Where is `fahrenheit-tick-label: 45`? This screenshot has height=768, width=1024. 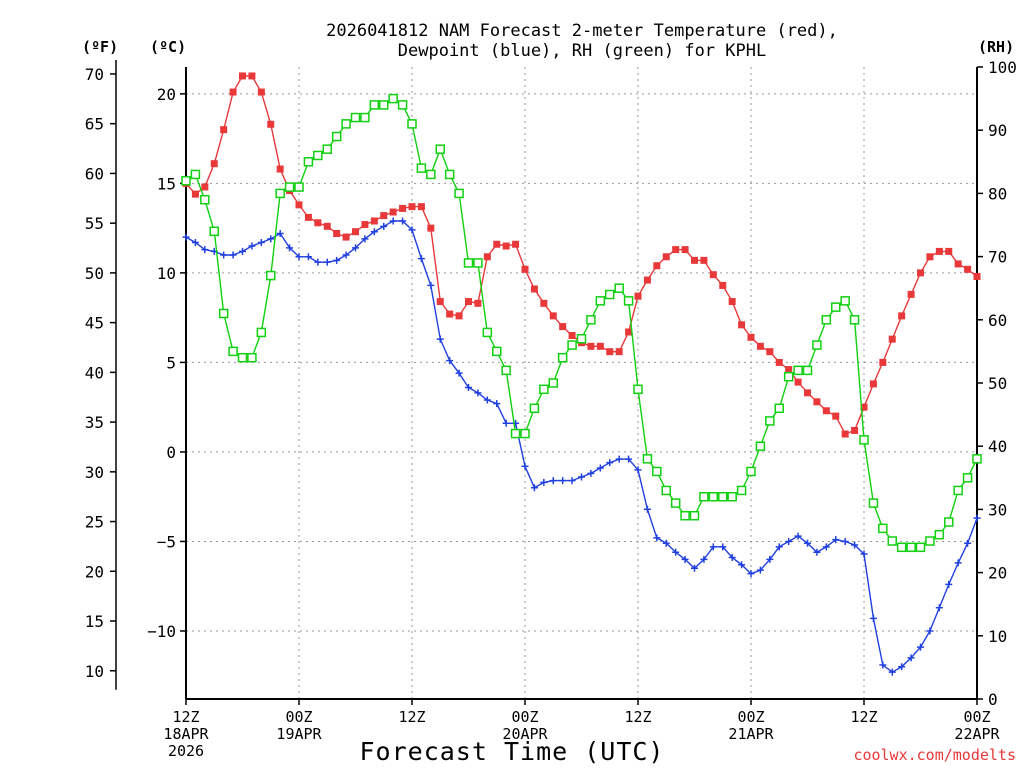 fahrenheit-tick-label: 45 is located at coordinates (94, 323).